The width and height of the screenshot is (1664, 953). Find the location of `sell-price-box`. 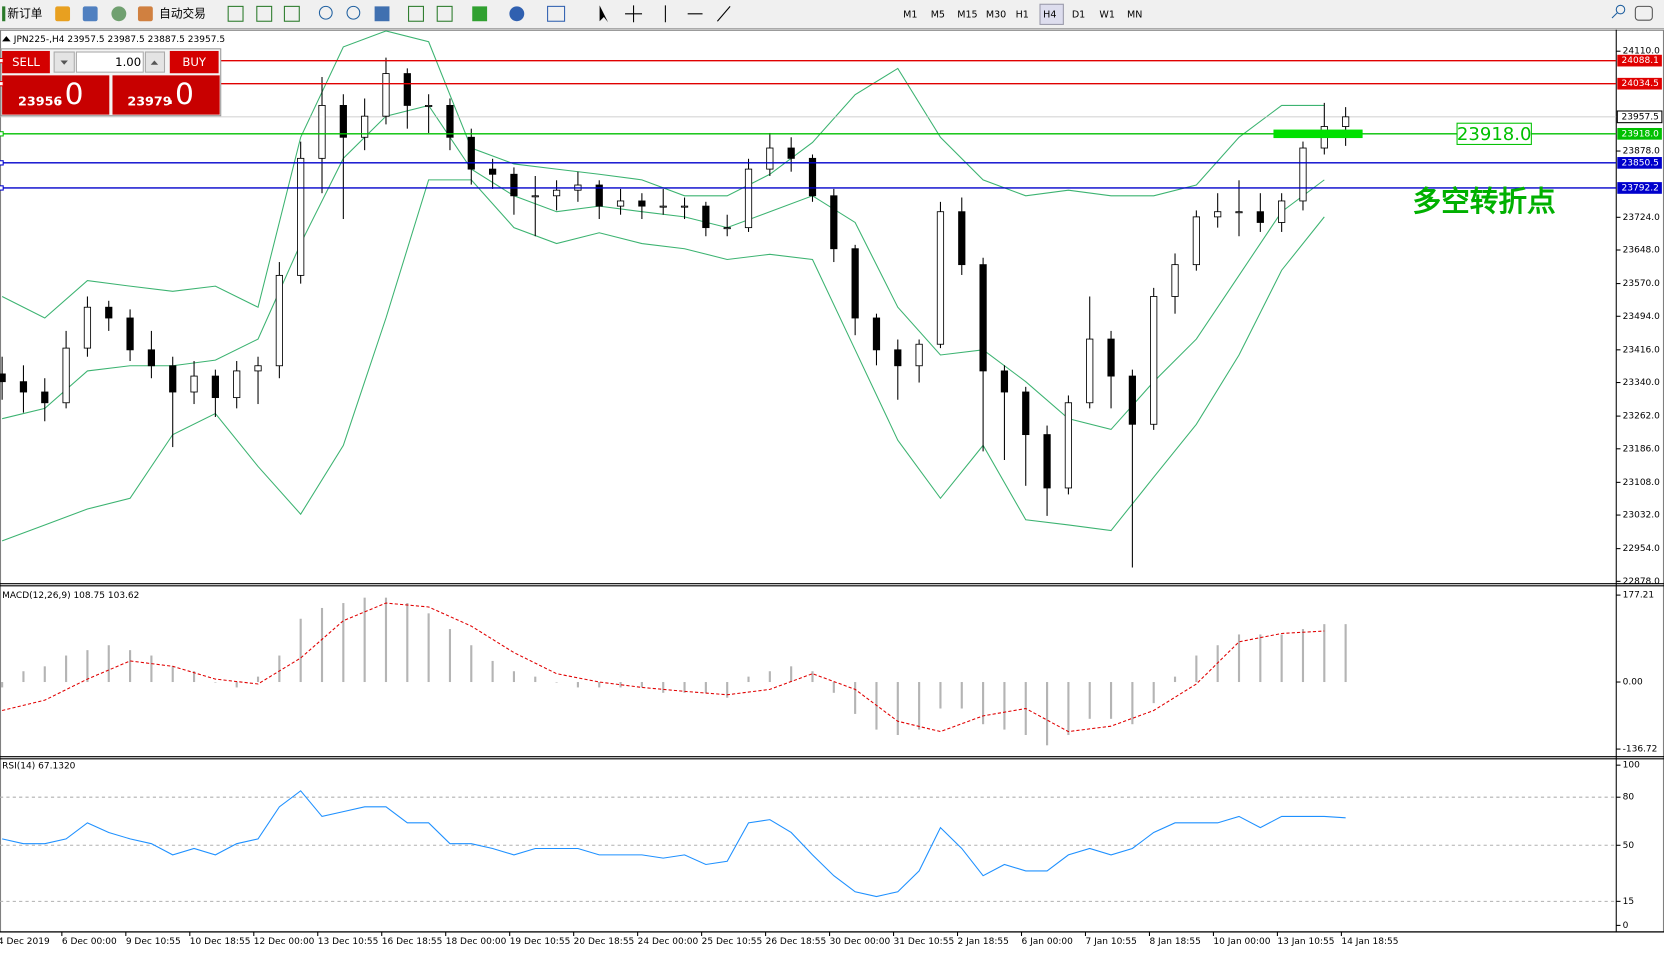

sell-price-box is located at coordinates (56, 95).